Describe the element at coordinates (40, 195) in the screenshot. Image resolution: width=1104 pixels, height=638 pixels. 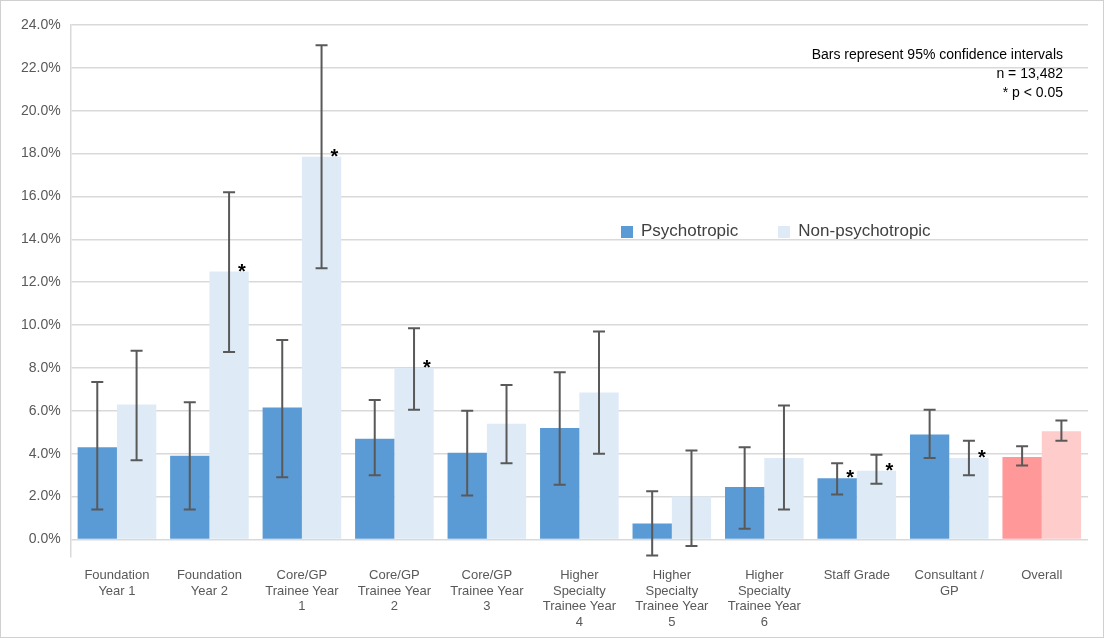
I see `y-tick-label: 16.0%` at that location.